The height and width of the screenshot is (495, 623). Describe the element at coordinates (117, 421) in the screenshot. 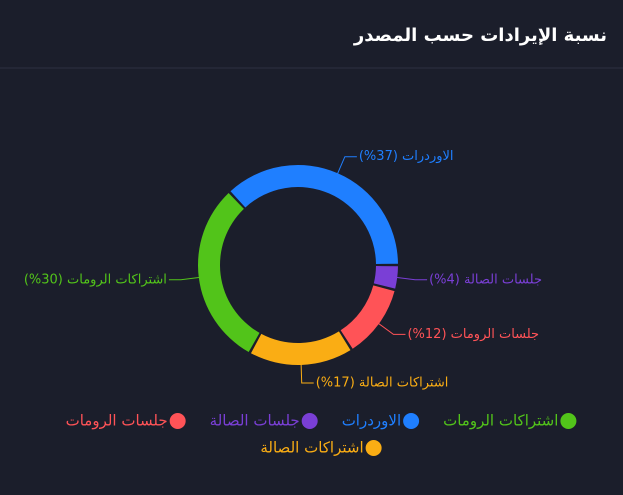

I see `legend-label: جلسات الرومات` at that location.